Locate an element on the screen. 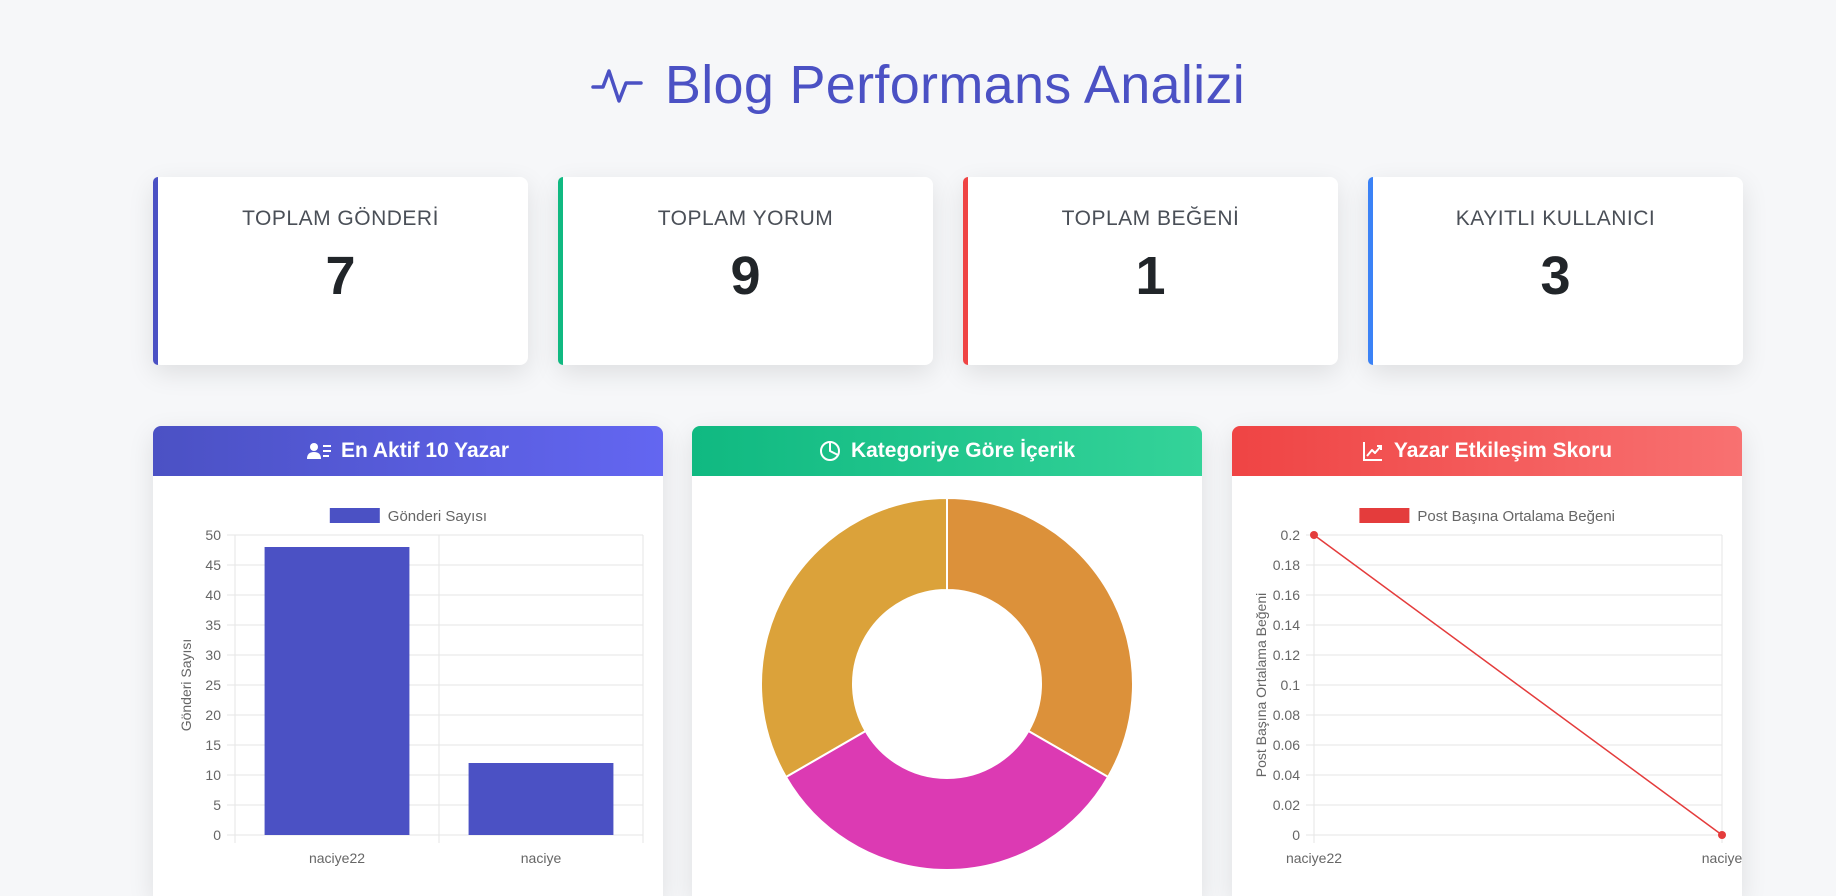  panel-title: En Aktif 10 Yazar is located at coordinates (425, 450).